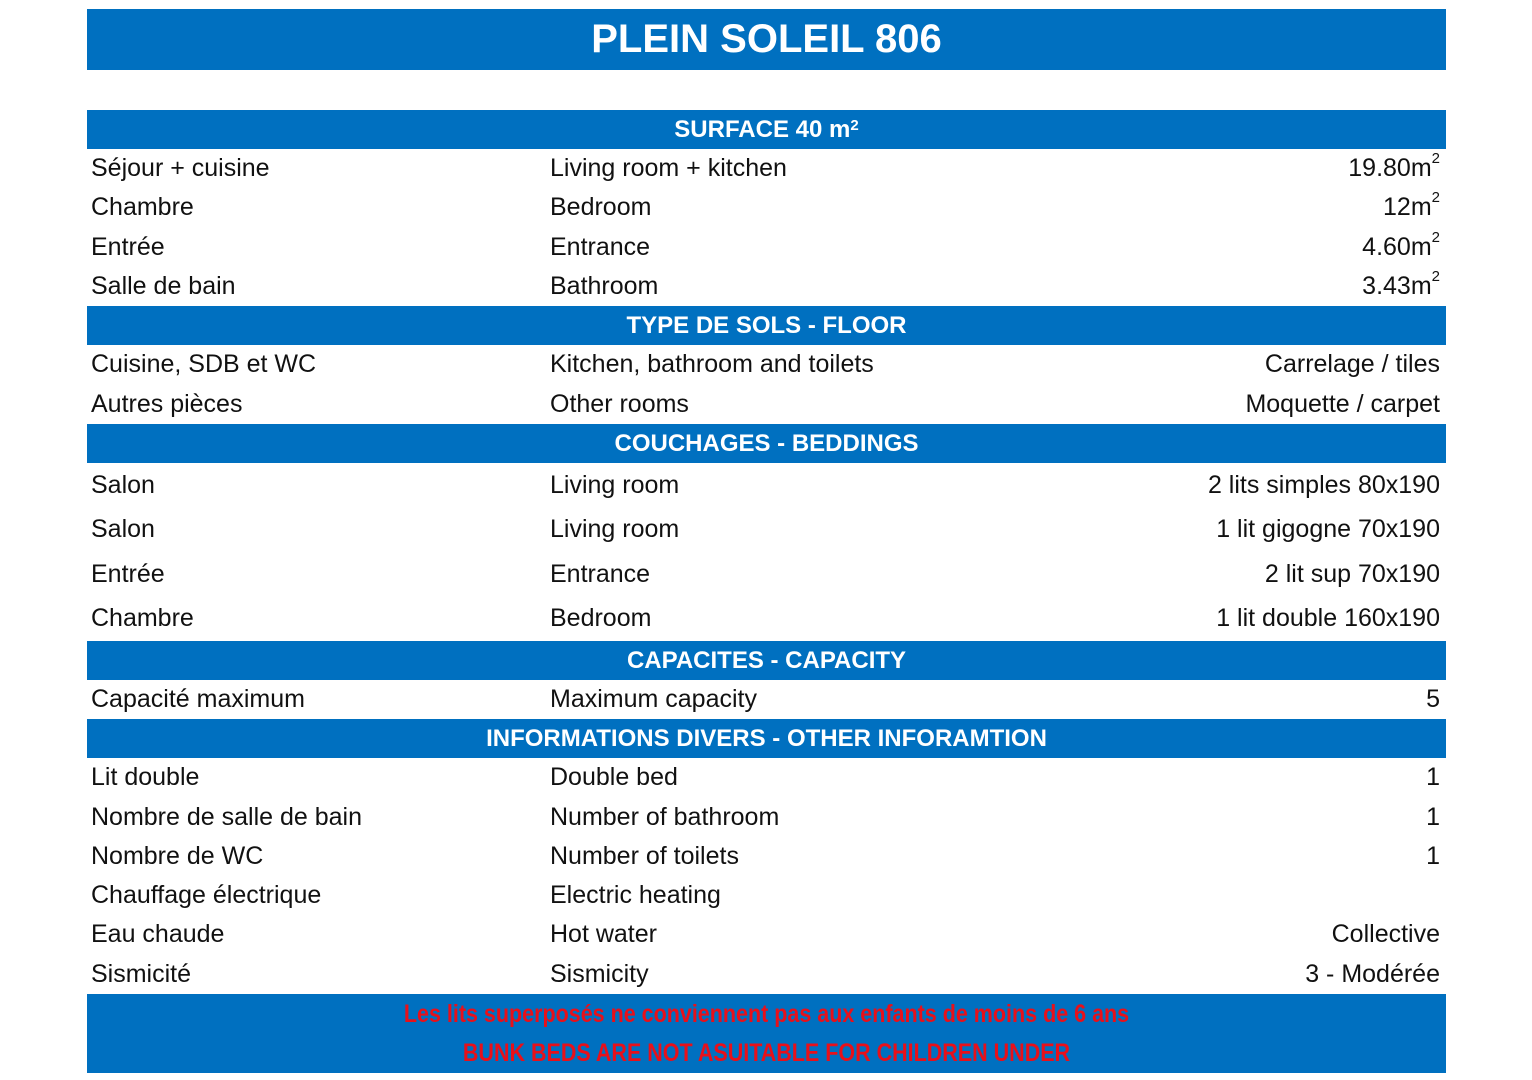 The height and width of the screenshot is (1080, 1532). What do you see at coordinates (785, 364) in the screenshot?
I see `label-en: Kitchen, bathroom and toilets` at bounding box center [785, 364].